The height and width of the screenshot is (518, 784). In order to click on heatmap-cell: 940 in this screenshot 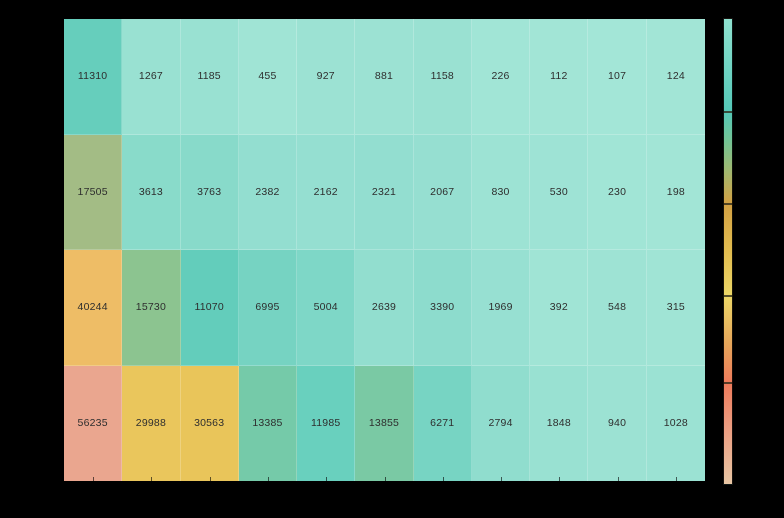, I will do `click(617, 423)`.